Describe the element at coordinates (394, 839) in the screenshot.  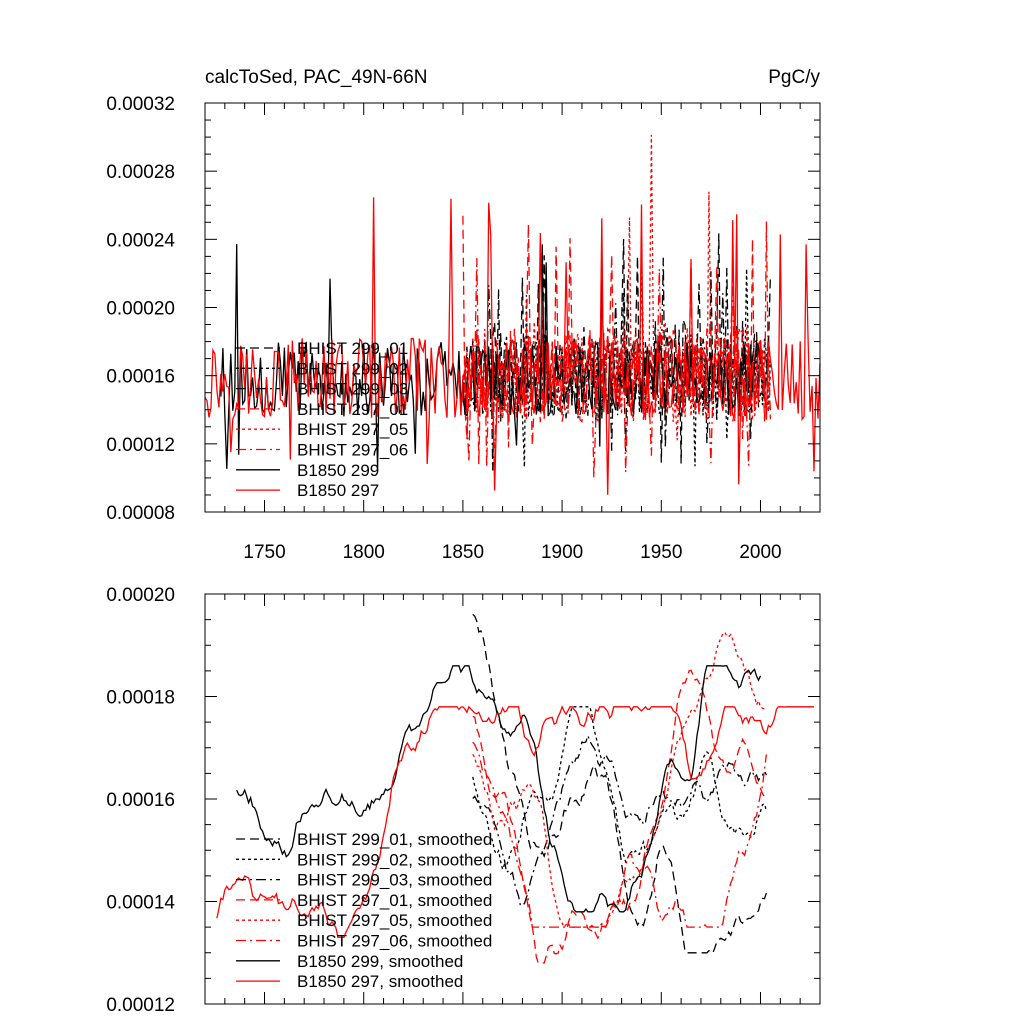
I see `bottom-legend-label: BHIST 299_01, smoothed` at that location.